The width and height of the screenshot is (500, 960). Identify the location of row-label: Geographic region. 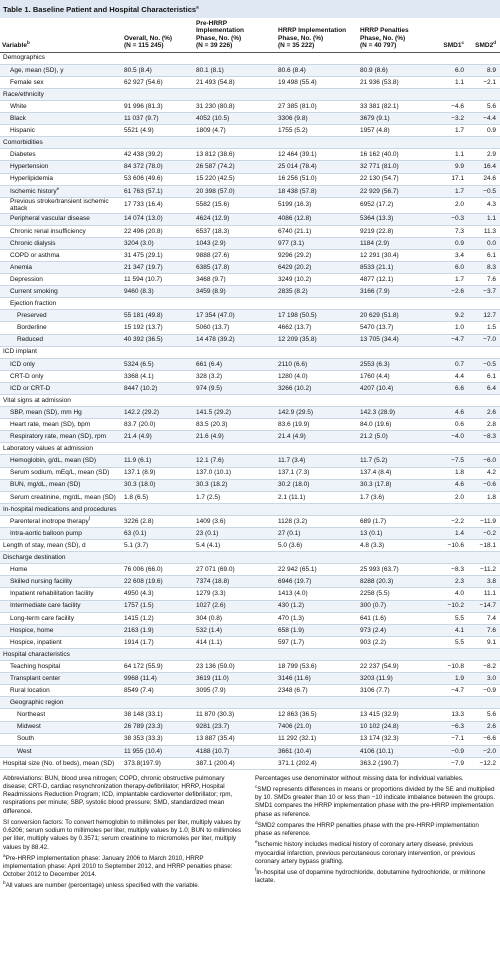
(250, 703).